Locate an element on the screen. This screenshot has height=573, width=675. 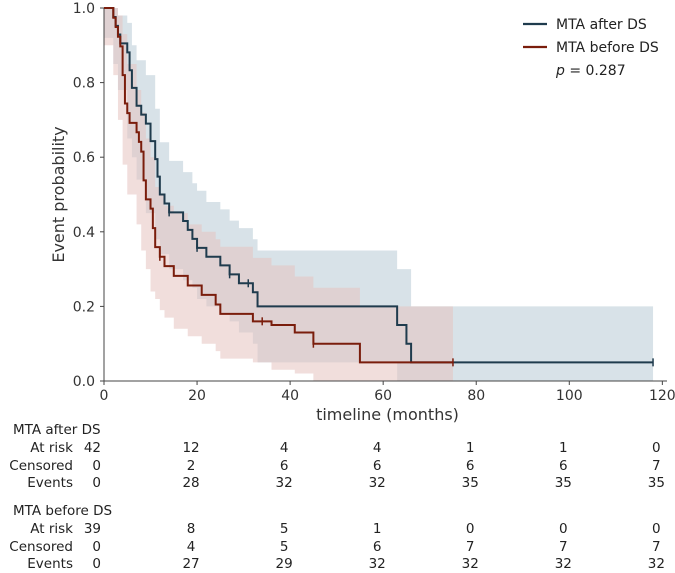
x-axis-title: timeline (months) is located at coordinates (387, 414).